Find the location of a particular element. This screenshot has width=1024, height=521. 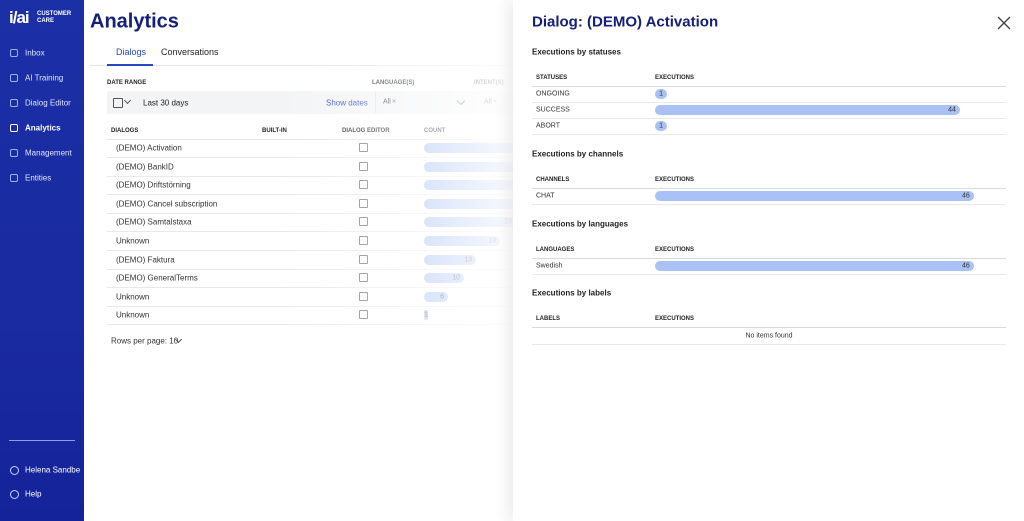

nav-item: AI Training is located at coordinates (44, 78).